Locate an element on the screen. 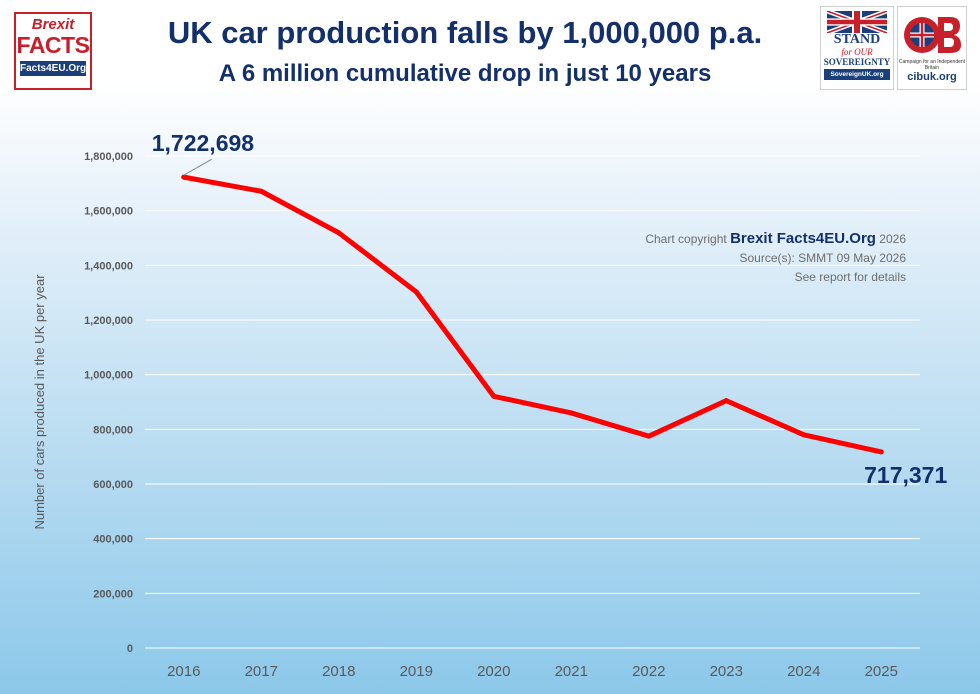  y-tick-label: 1,600,000 is located at coordinates (108, 212).